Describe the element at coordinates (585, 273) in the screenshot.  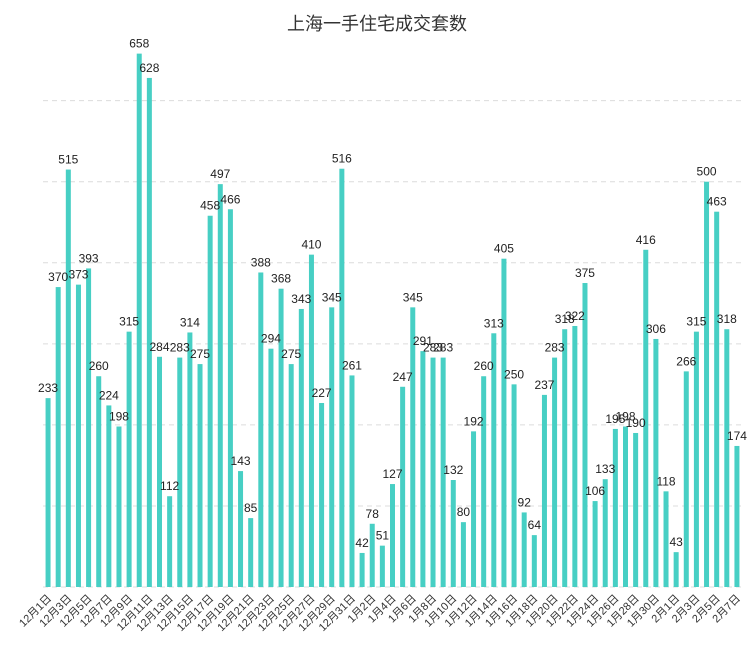
I see `value-label: 375` at that location.